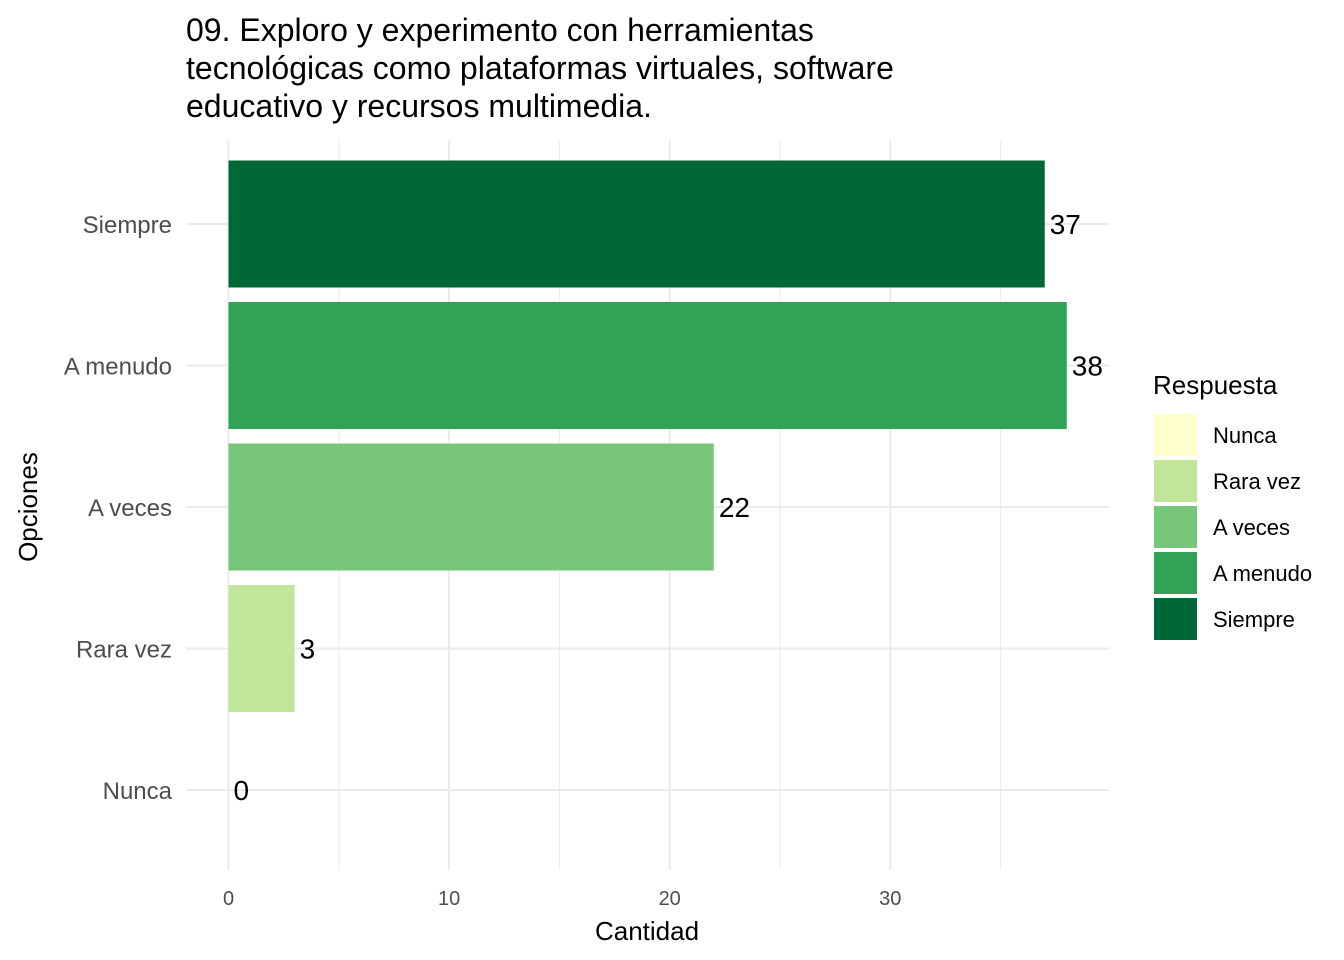 This screenshot has width=1344, height=960. What do you see at coordinates (1215, 385) in the screenshot?
I see `legend-title: Respuesta` at bounding box center [1215, 385].